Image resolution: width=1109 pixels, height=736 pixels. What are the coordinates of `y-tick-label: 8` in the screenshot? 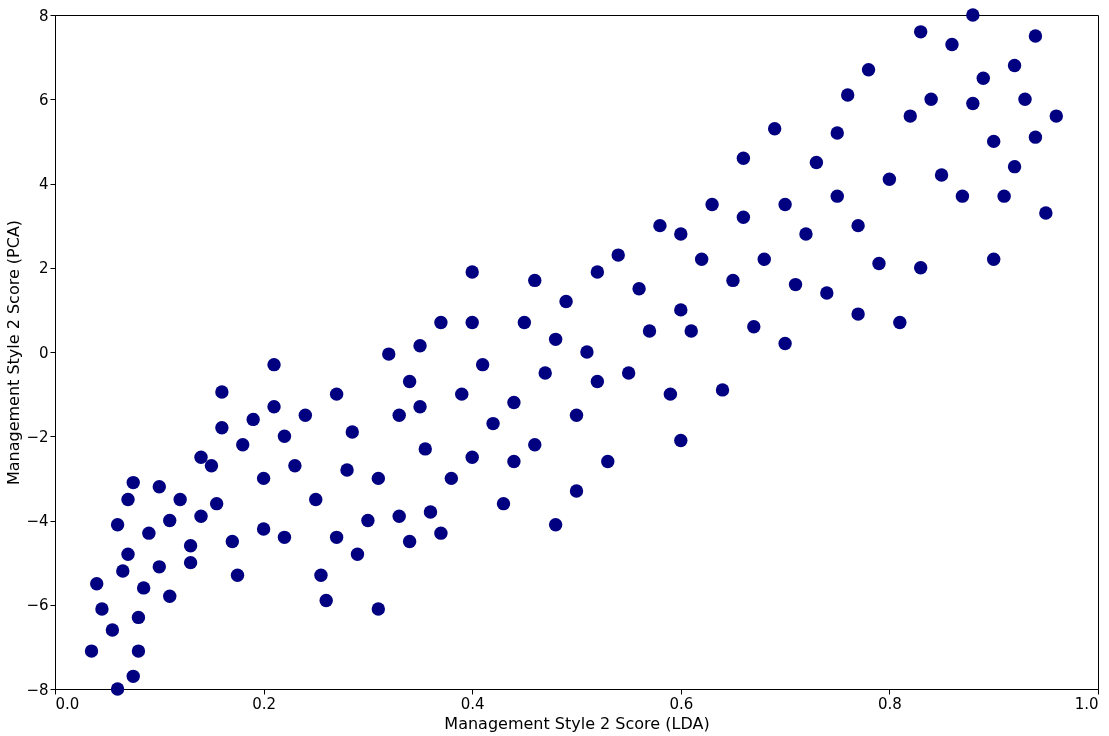 It's located at (43, 15).